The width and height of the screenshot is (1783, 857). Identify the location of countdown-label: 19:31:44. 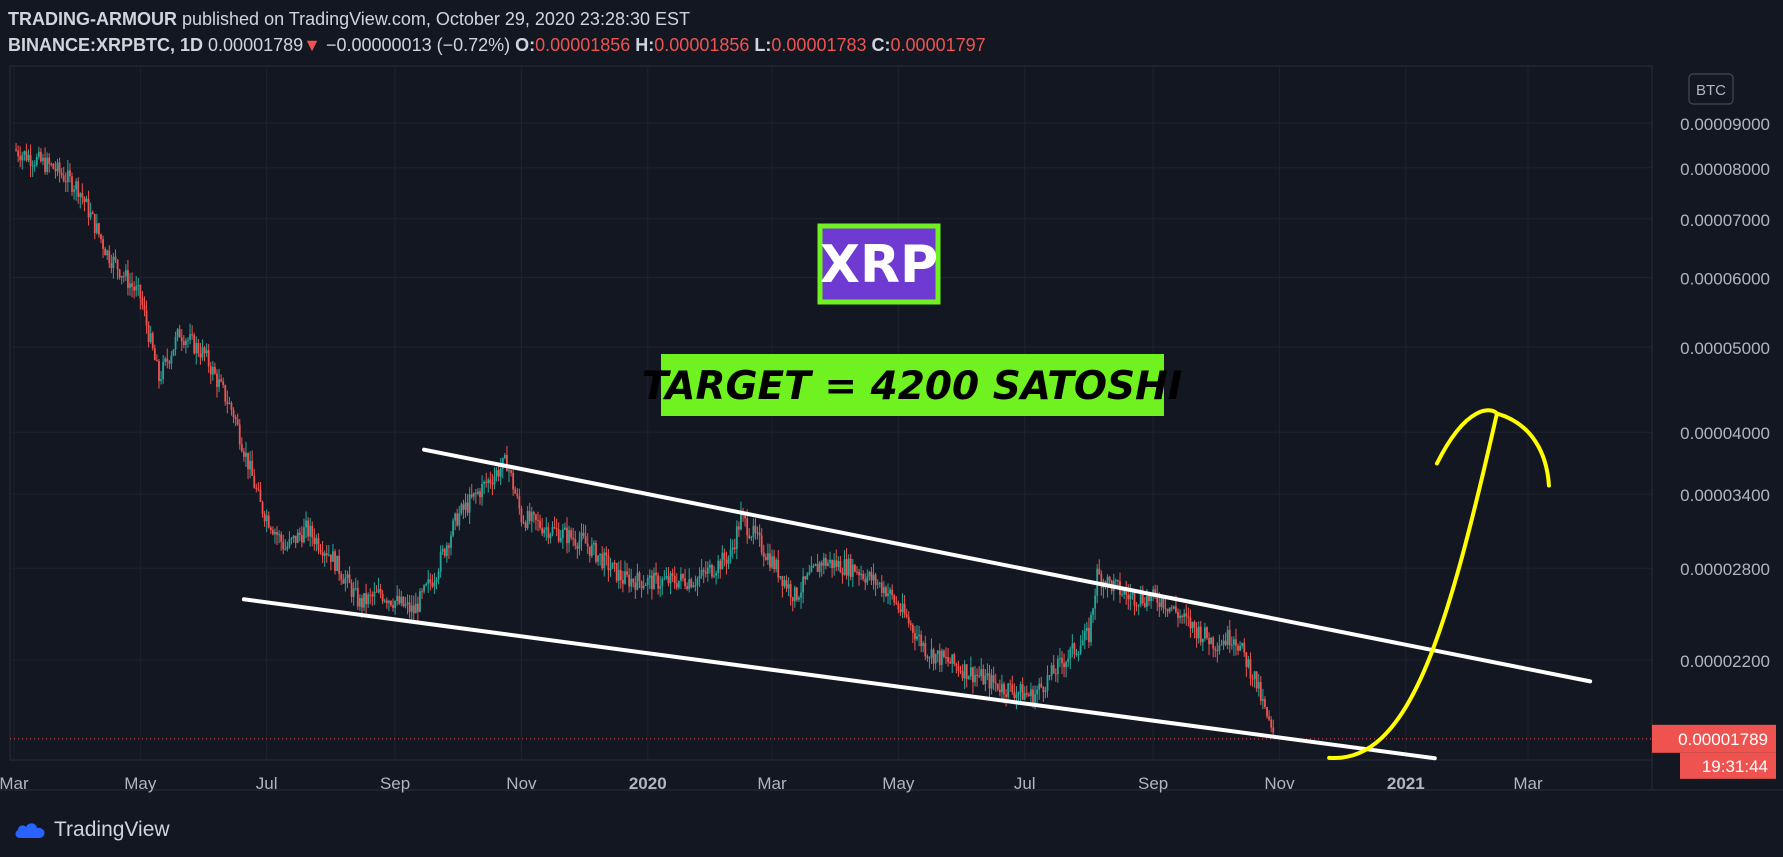
(1735, 766).